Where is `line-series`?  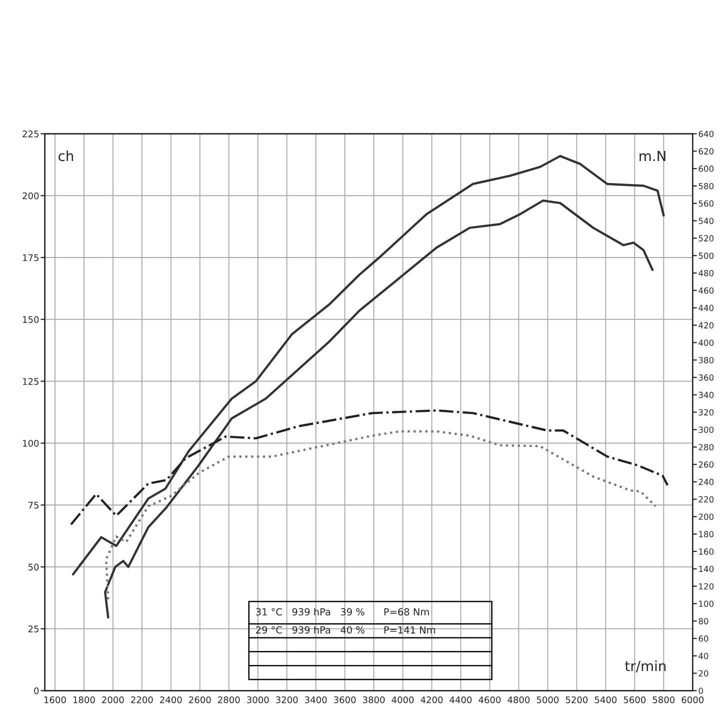
line-series is located at coordinates (369, 467).